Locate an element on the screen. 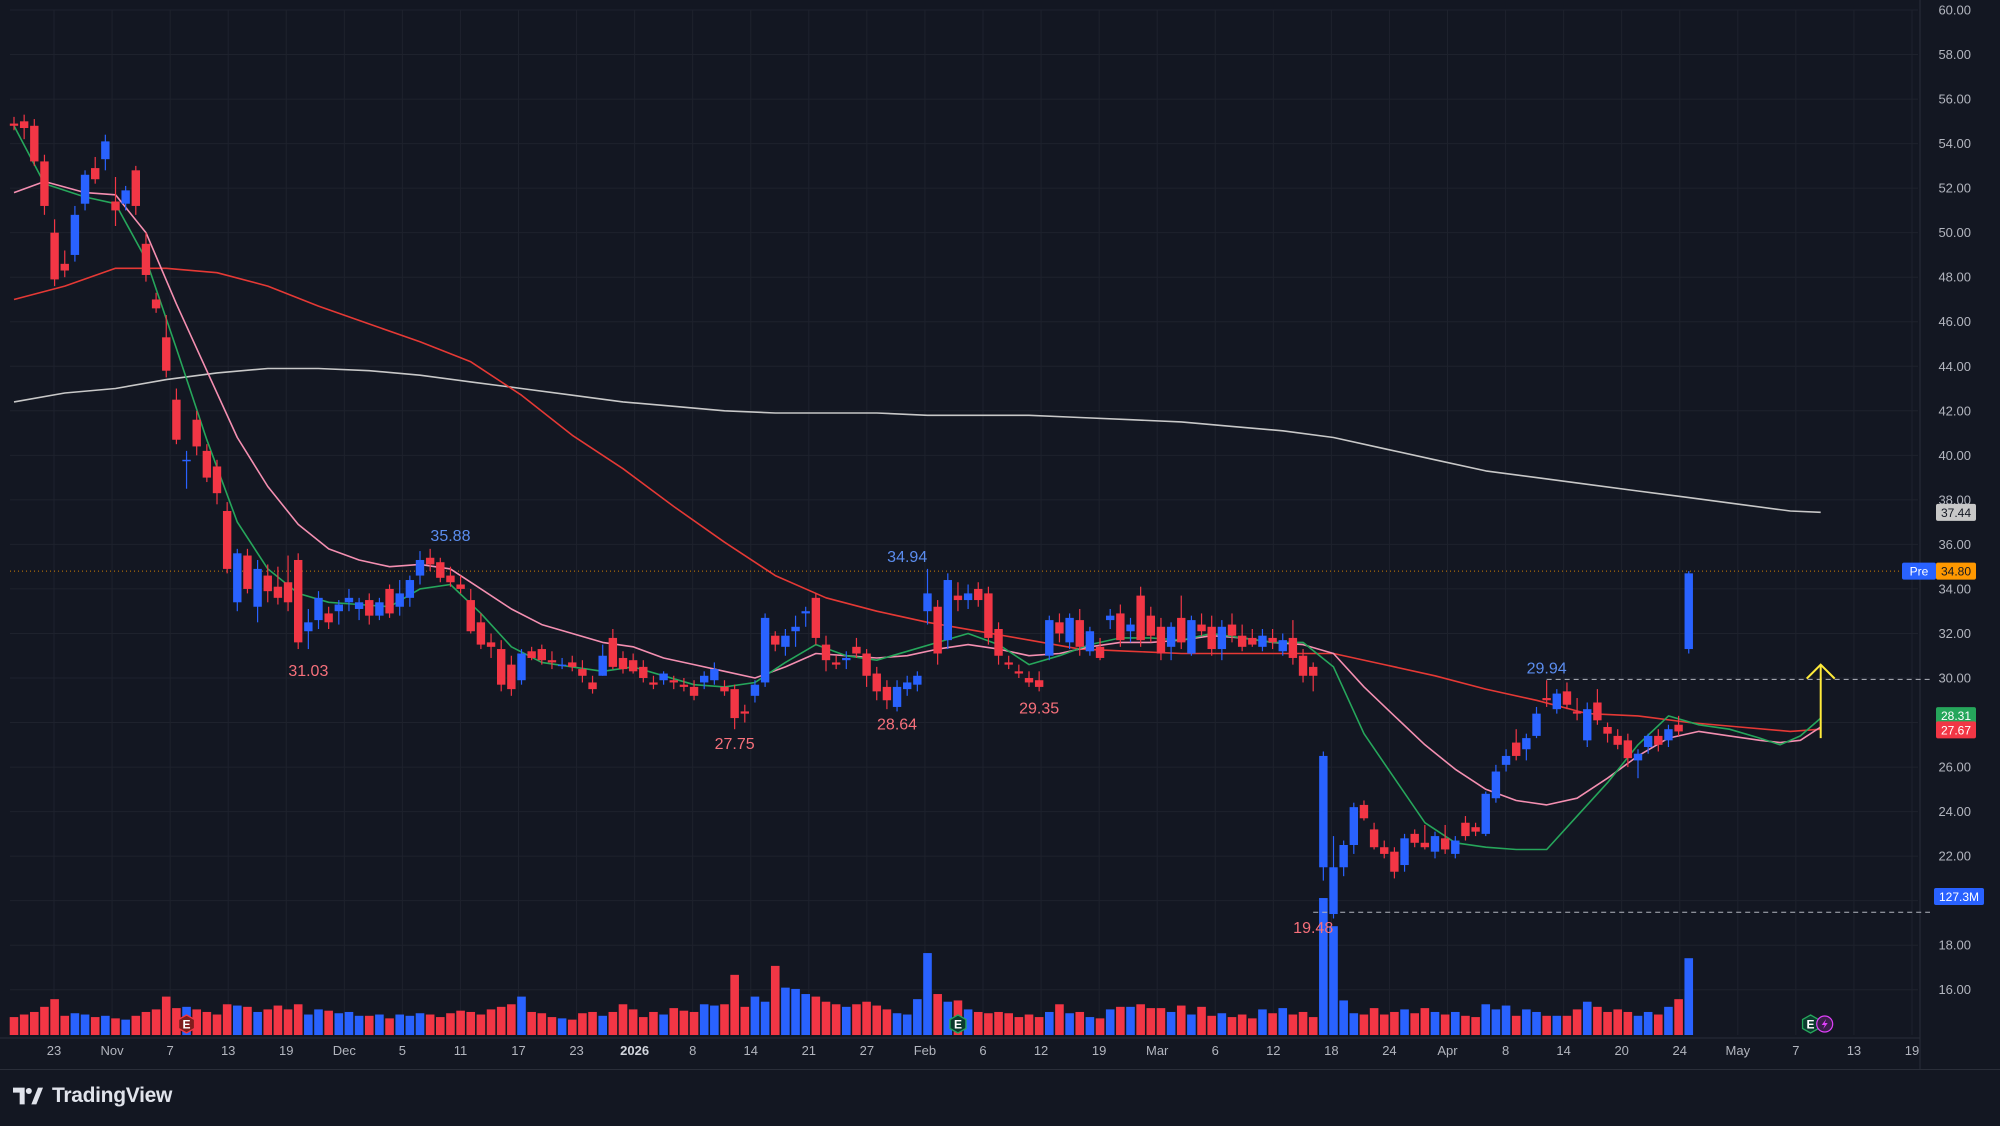 The height and width of the screenshot is (1126, 2000). price-badge-bg is located at coordinates (1956, 716).